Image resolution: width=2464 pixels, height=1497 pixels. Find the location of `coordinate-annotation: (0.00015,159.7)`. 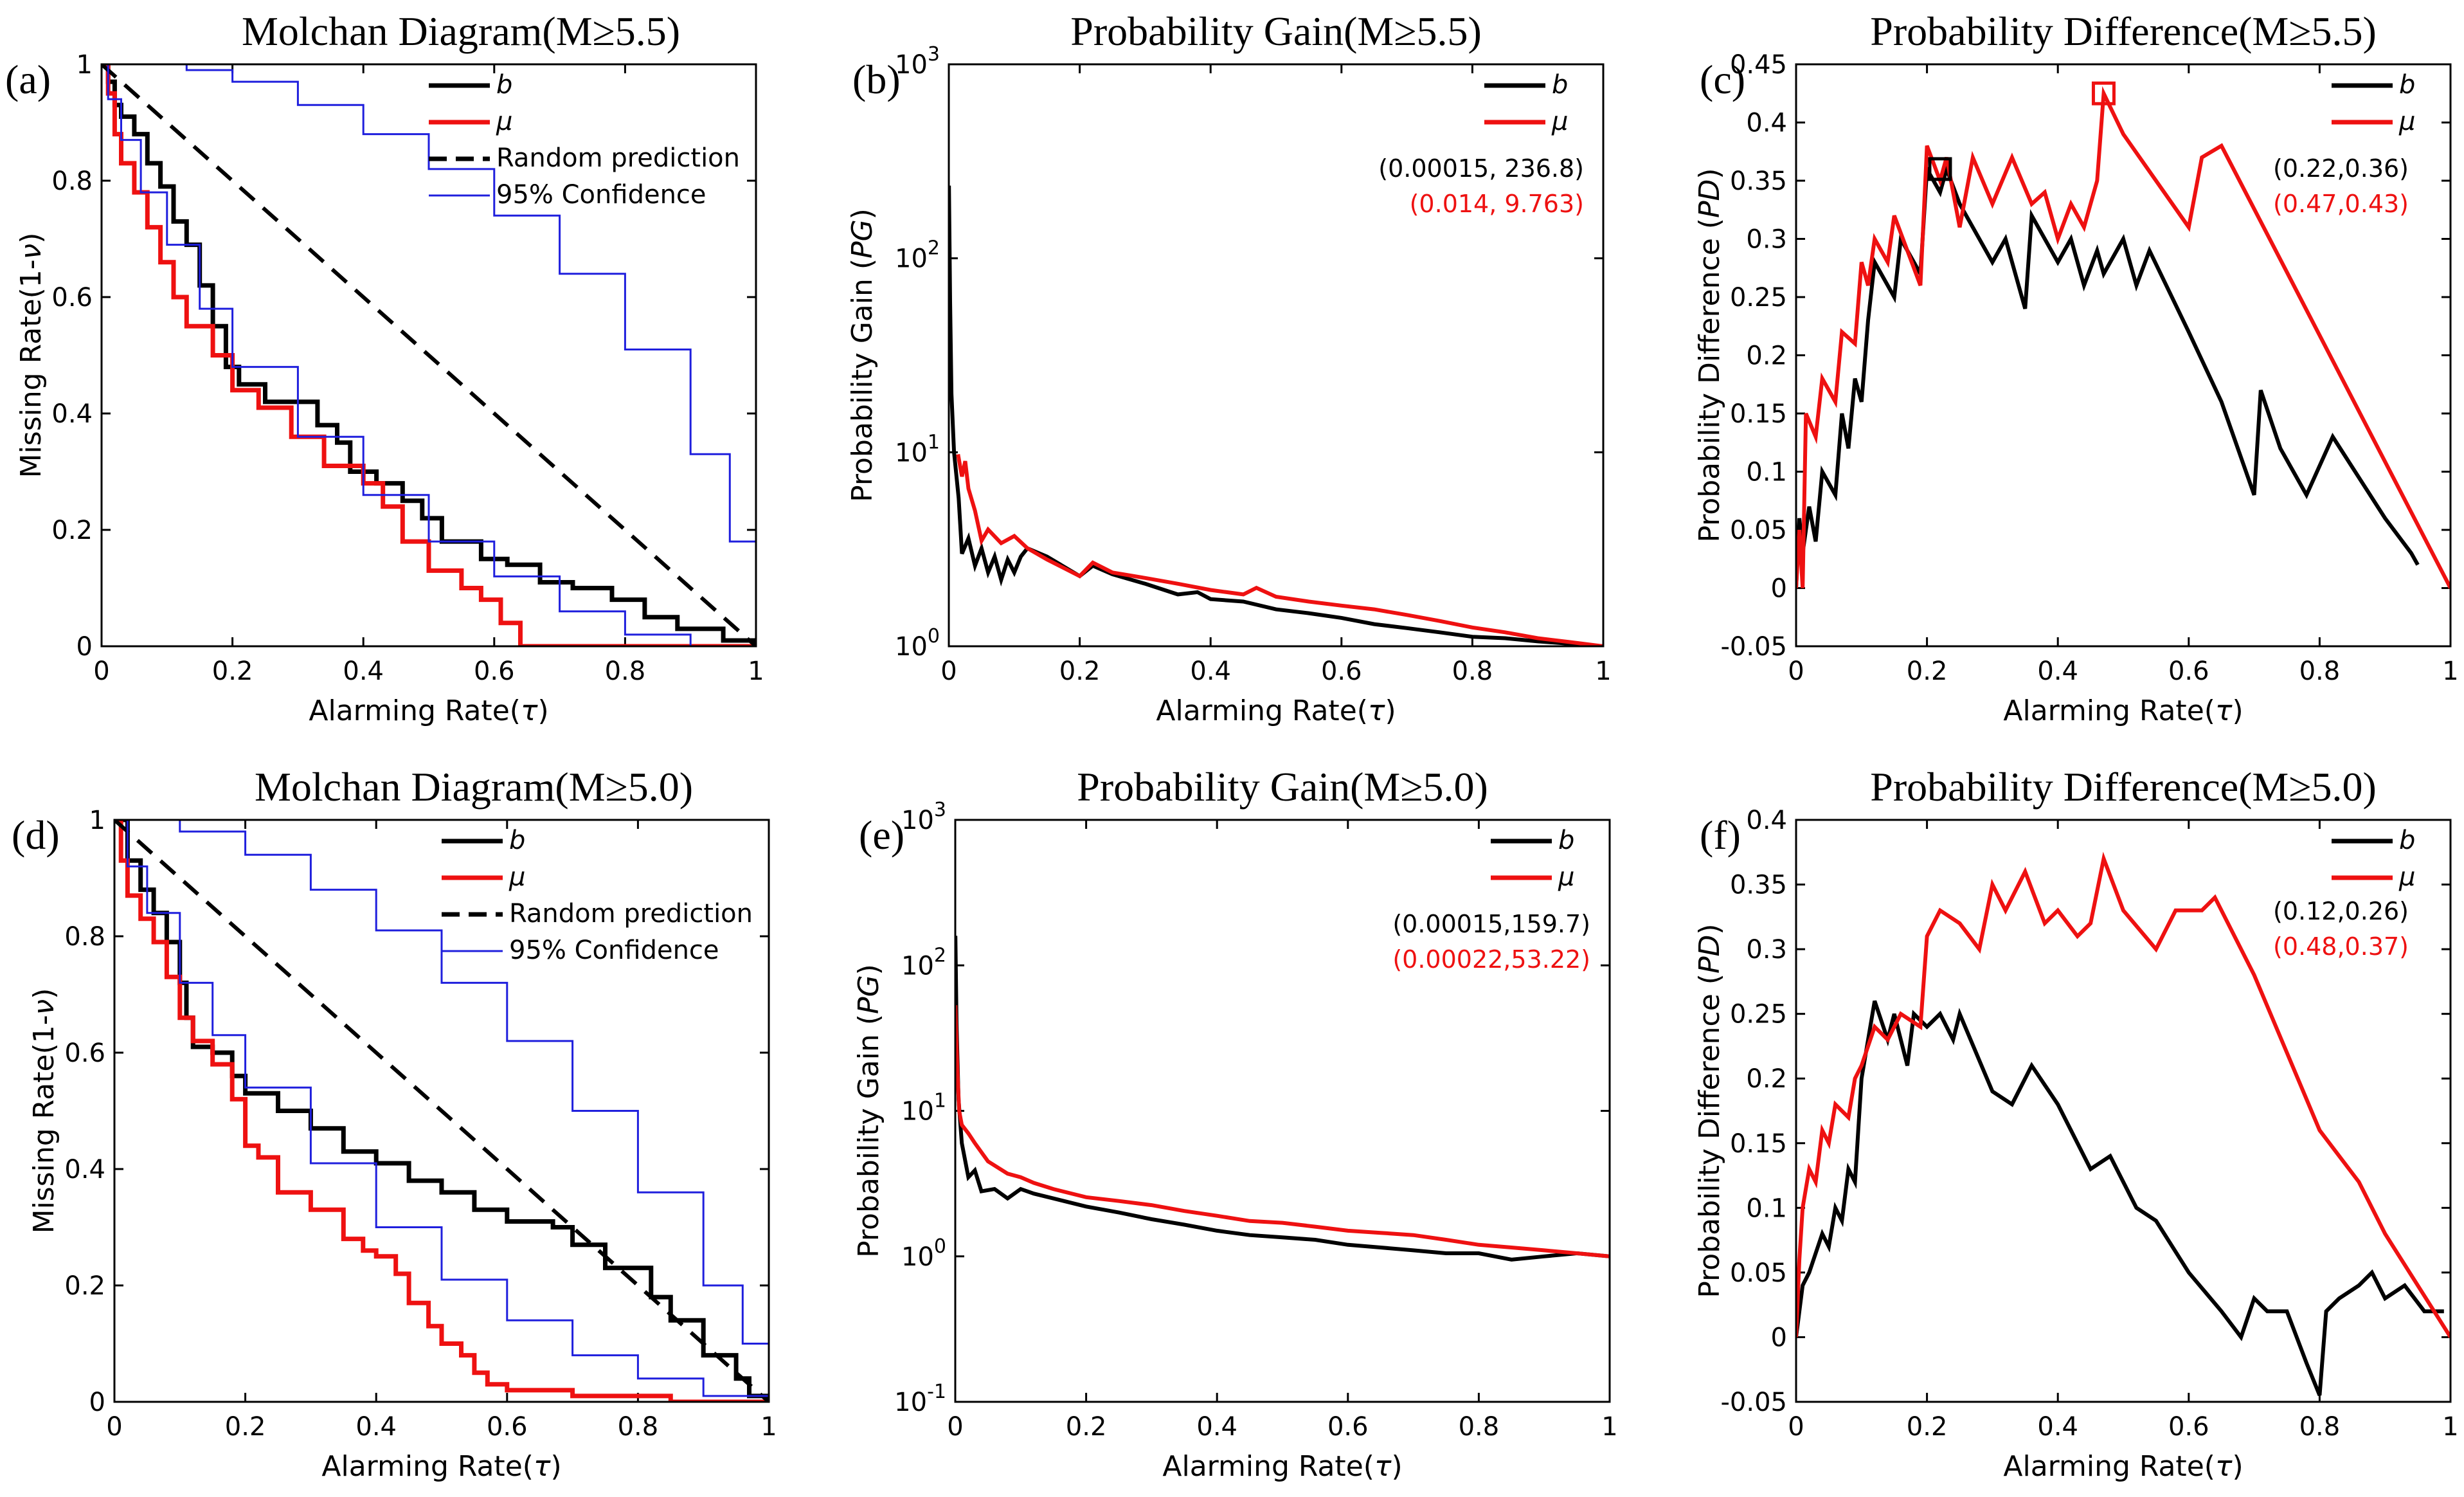

coordinate-annotation: (0.00015,159.7) is located at coordinates (1491, 924).